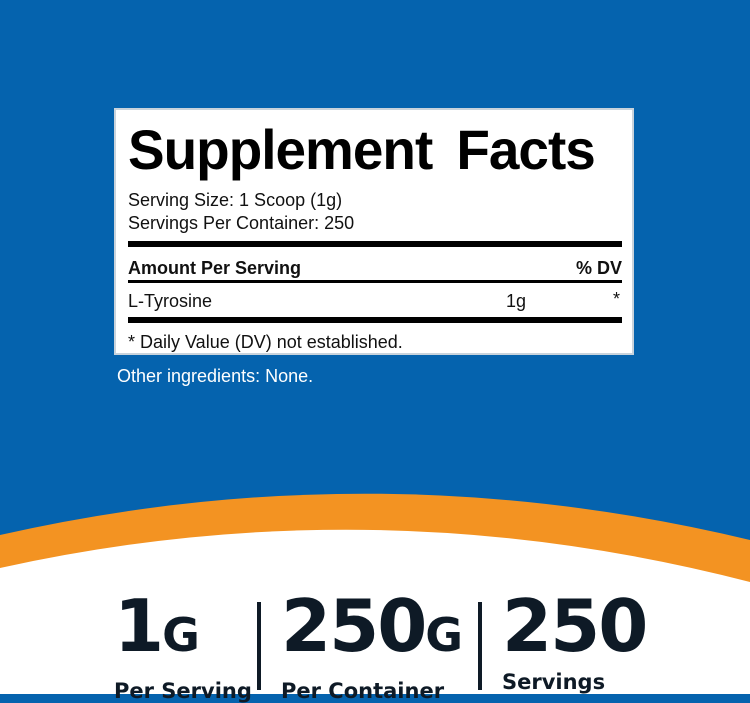 Image resolution: width=750 pixels, height=703 pixels. I want to click on nutrient-amount: 1g, so click(516, 301).